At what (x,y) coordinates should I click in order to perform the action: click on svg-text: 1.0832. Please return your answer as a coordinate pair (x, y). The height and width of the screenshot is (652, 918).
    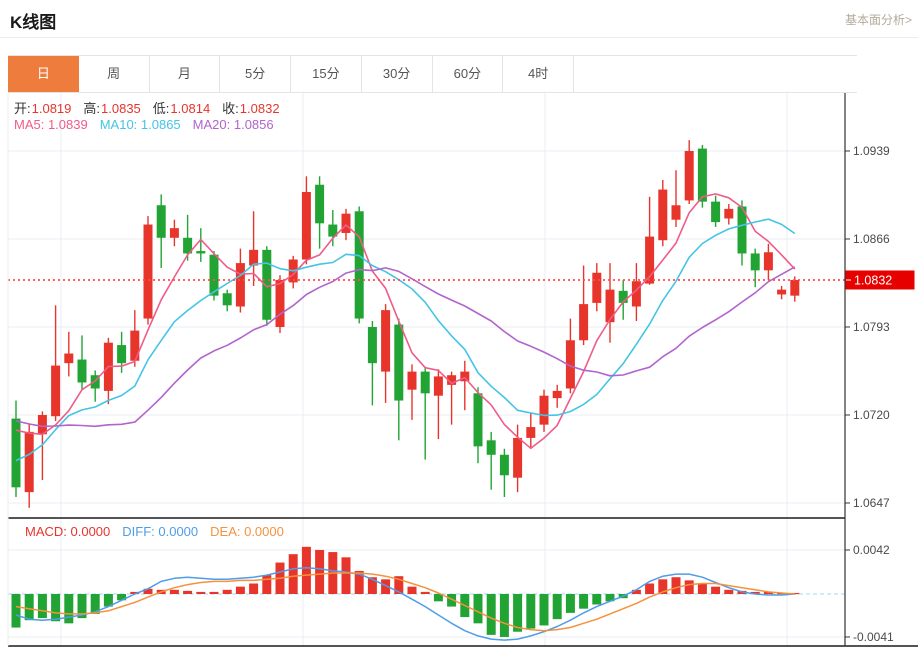
    Looking at the image, I should click on (873, 280).